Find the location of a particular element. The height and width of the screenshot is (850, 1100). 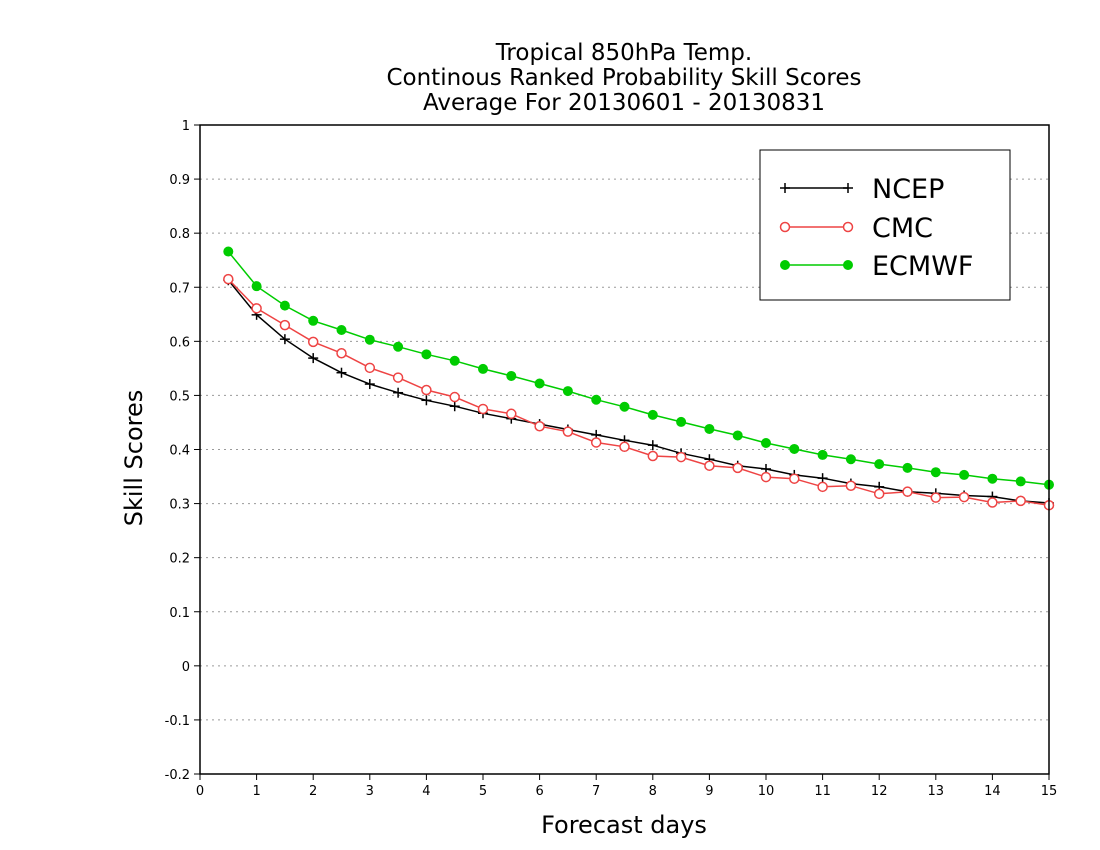

y-tick-label: -0.1 is located at coordinates (177, 721).